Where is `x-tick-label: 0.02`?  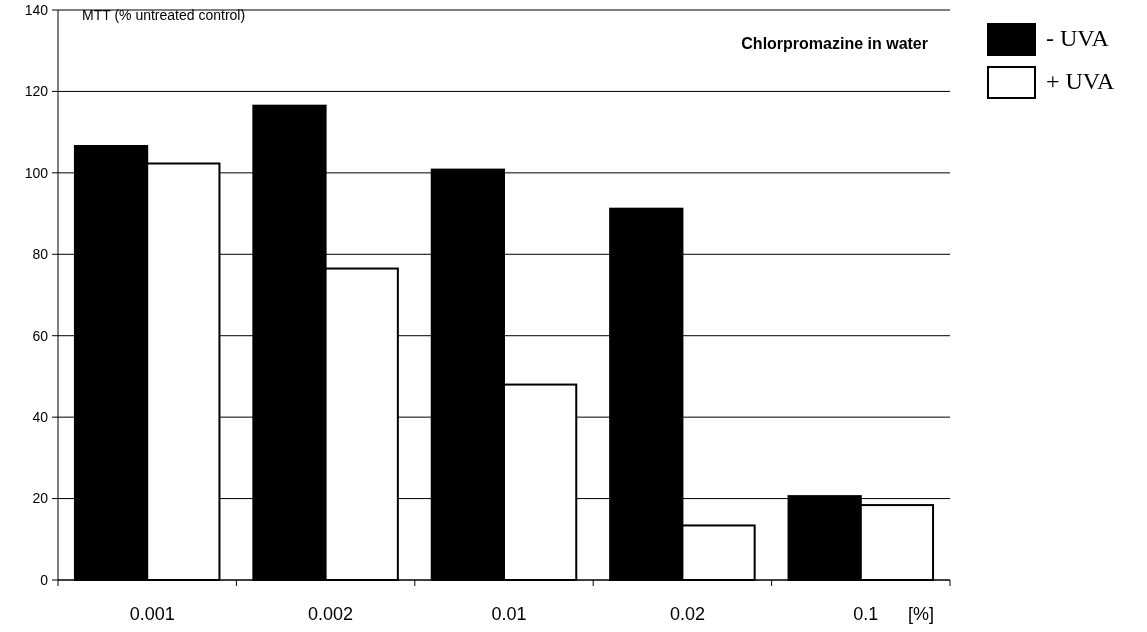 x-tick-label: 0.02 is located at coordinates (687, 614).